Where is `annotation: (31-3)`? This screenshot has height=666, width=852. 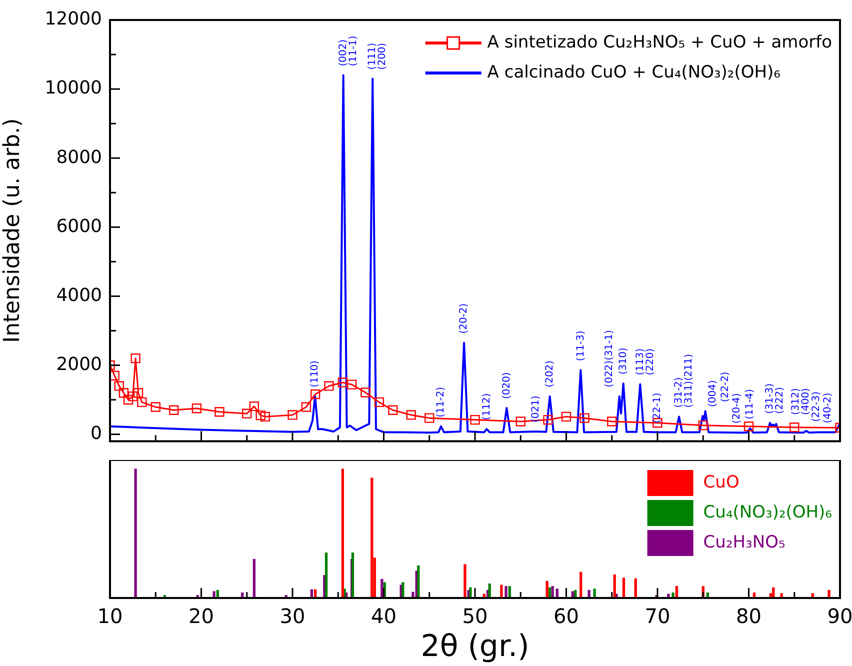
annotation: (31-3) is located at coordinates (770, 398).